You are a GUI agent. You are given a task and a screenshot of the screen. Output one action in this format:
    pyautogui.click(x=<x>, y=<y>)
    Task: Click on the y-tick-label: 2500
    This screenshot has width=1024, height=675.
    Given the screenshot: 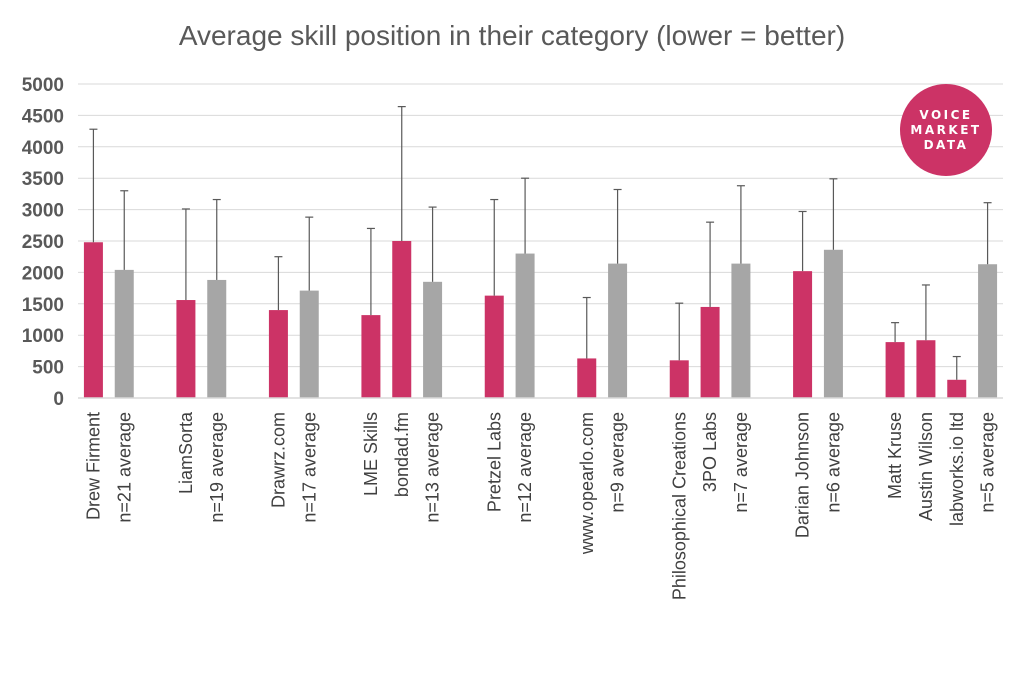 What is the action you would take?
    pyautogui.click(x=43, y=242)
    